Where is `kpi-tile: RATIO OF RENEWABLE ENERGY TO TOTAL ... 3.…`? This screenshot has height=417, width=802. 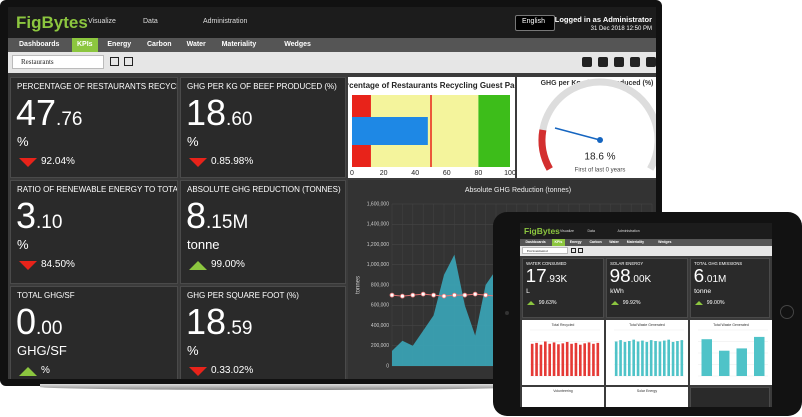
kpi-tile: RATIO OF RENEWABLE ENERGY TO TOTAL ... 3.… is located at coordinates (94, 232).